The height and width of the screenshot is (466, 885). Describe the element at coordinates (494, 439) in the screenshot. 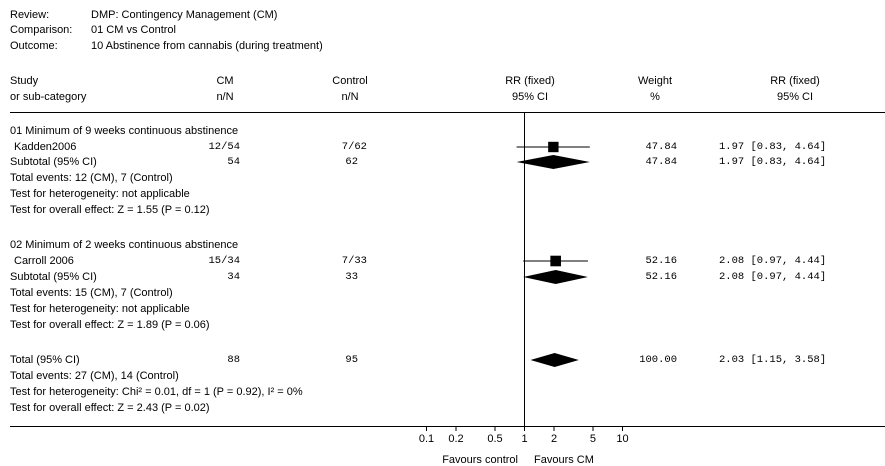

I see `x-tick-label: 0.5` at that location.